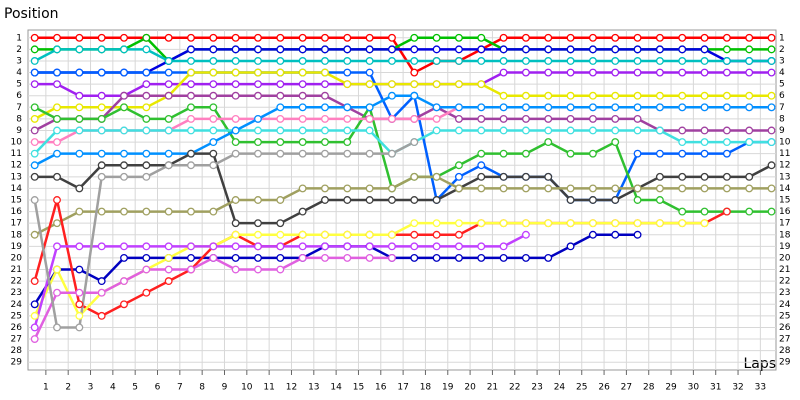 Image resolution: width=800 pixels, height=400 pixels. I want to click on y-tick-label-right: 19, so click(785, 247).